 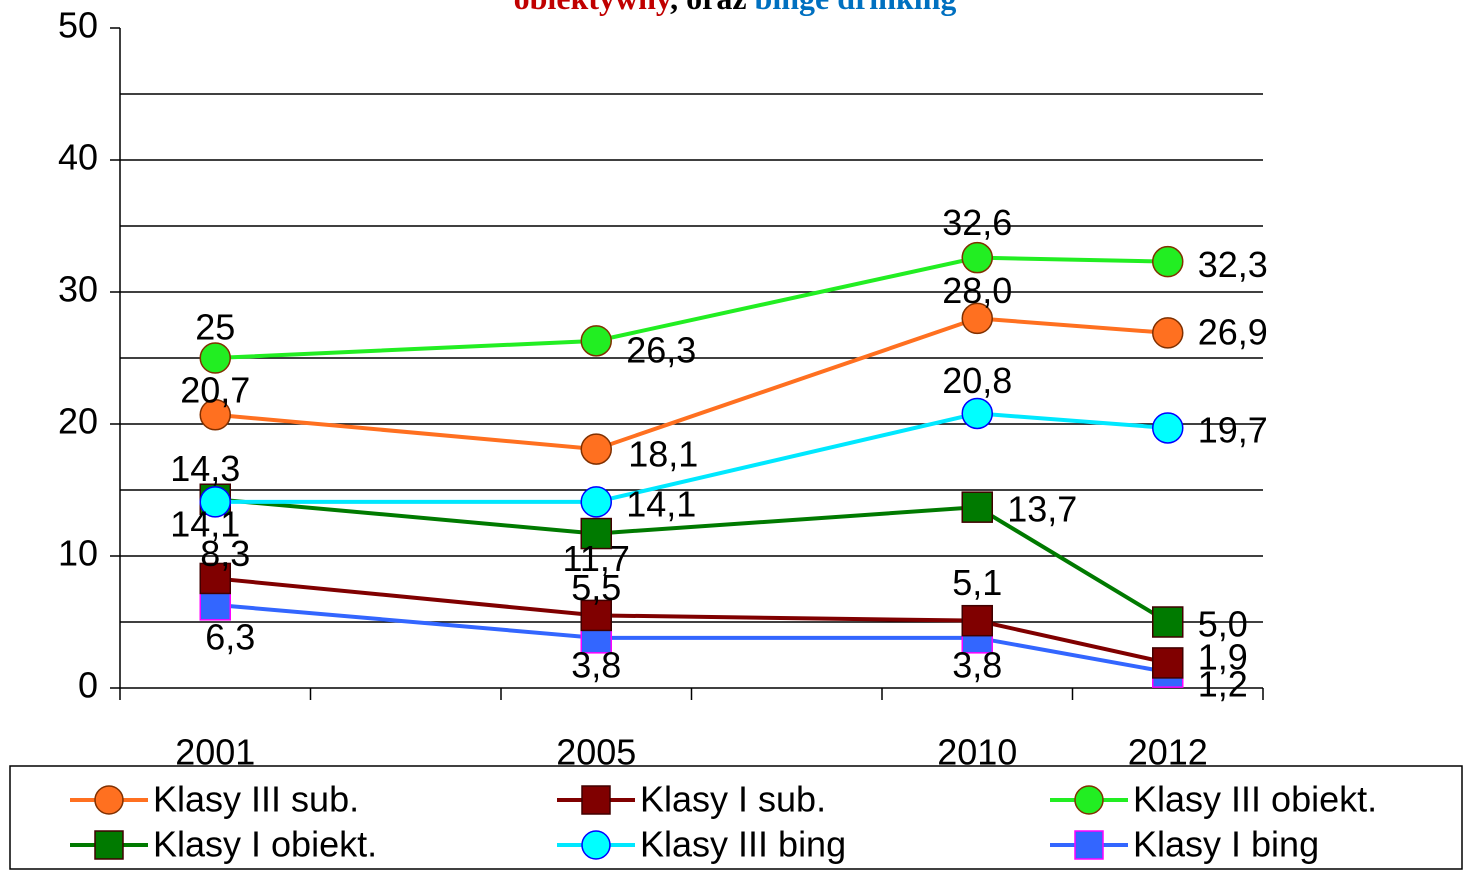 What do you see at coordinates (225, 553) in the screenshot?
I see `data-label: 8,3` at bounding box center [225, 553].